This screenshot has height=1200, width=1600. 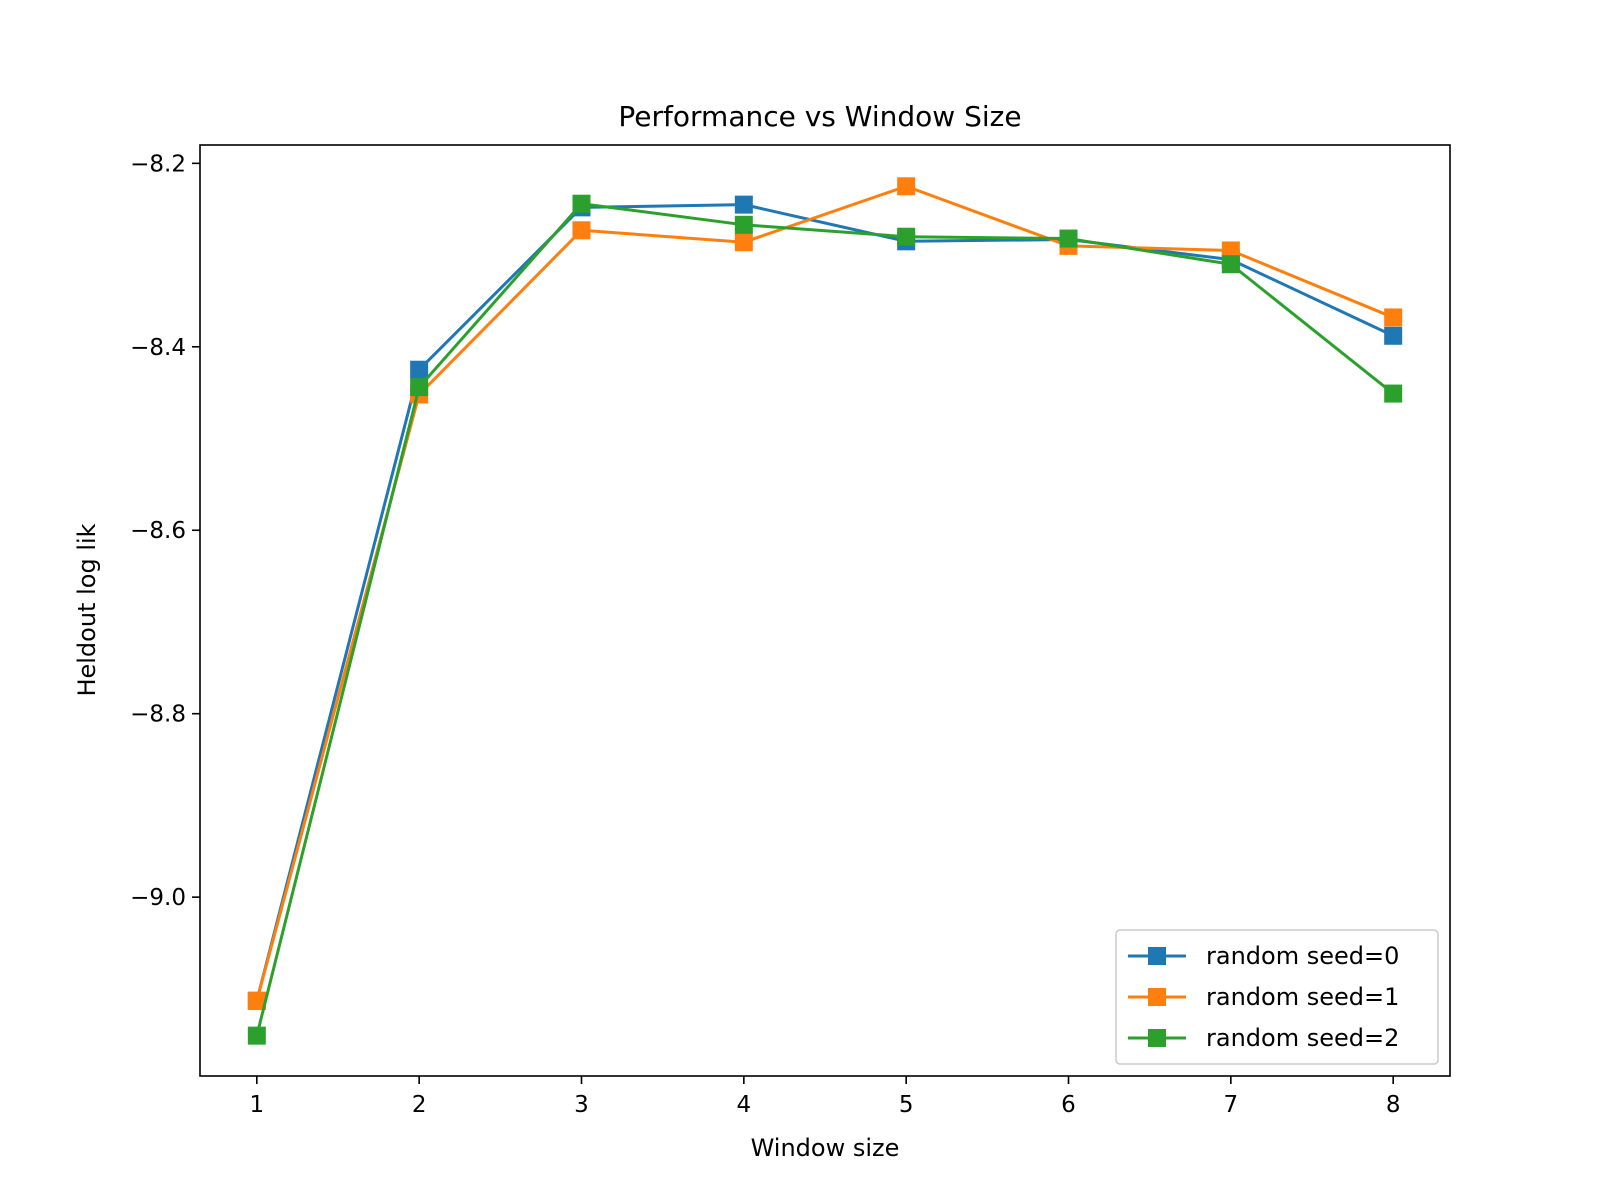 I want to click on y-tick-label: −8.4, so click(x=158, y=348).